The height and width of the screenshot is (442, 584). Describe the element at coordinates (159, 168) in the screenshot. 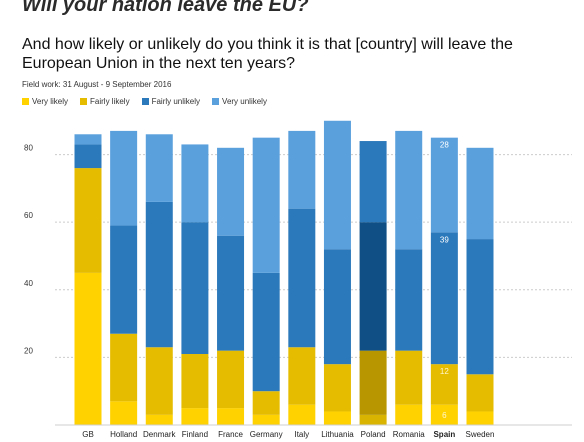

I see `bar-segment-denmark-very-unlikely` at that location.